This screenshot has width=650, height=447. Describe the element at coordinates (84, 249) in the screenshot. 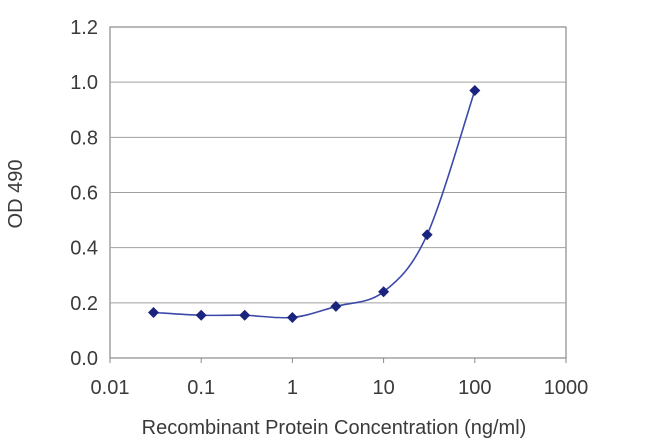

I see `y-tick-label: 0.4` at that location.